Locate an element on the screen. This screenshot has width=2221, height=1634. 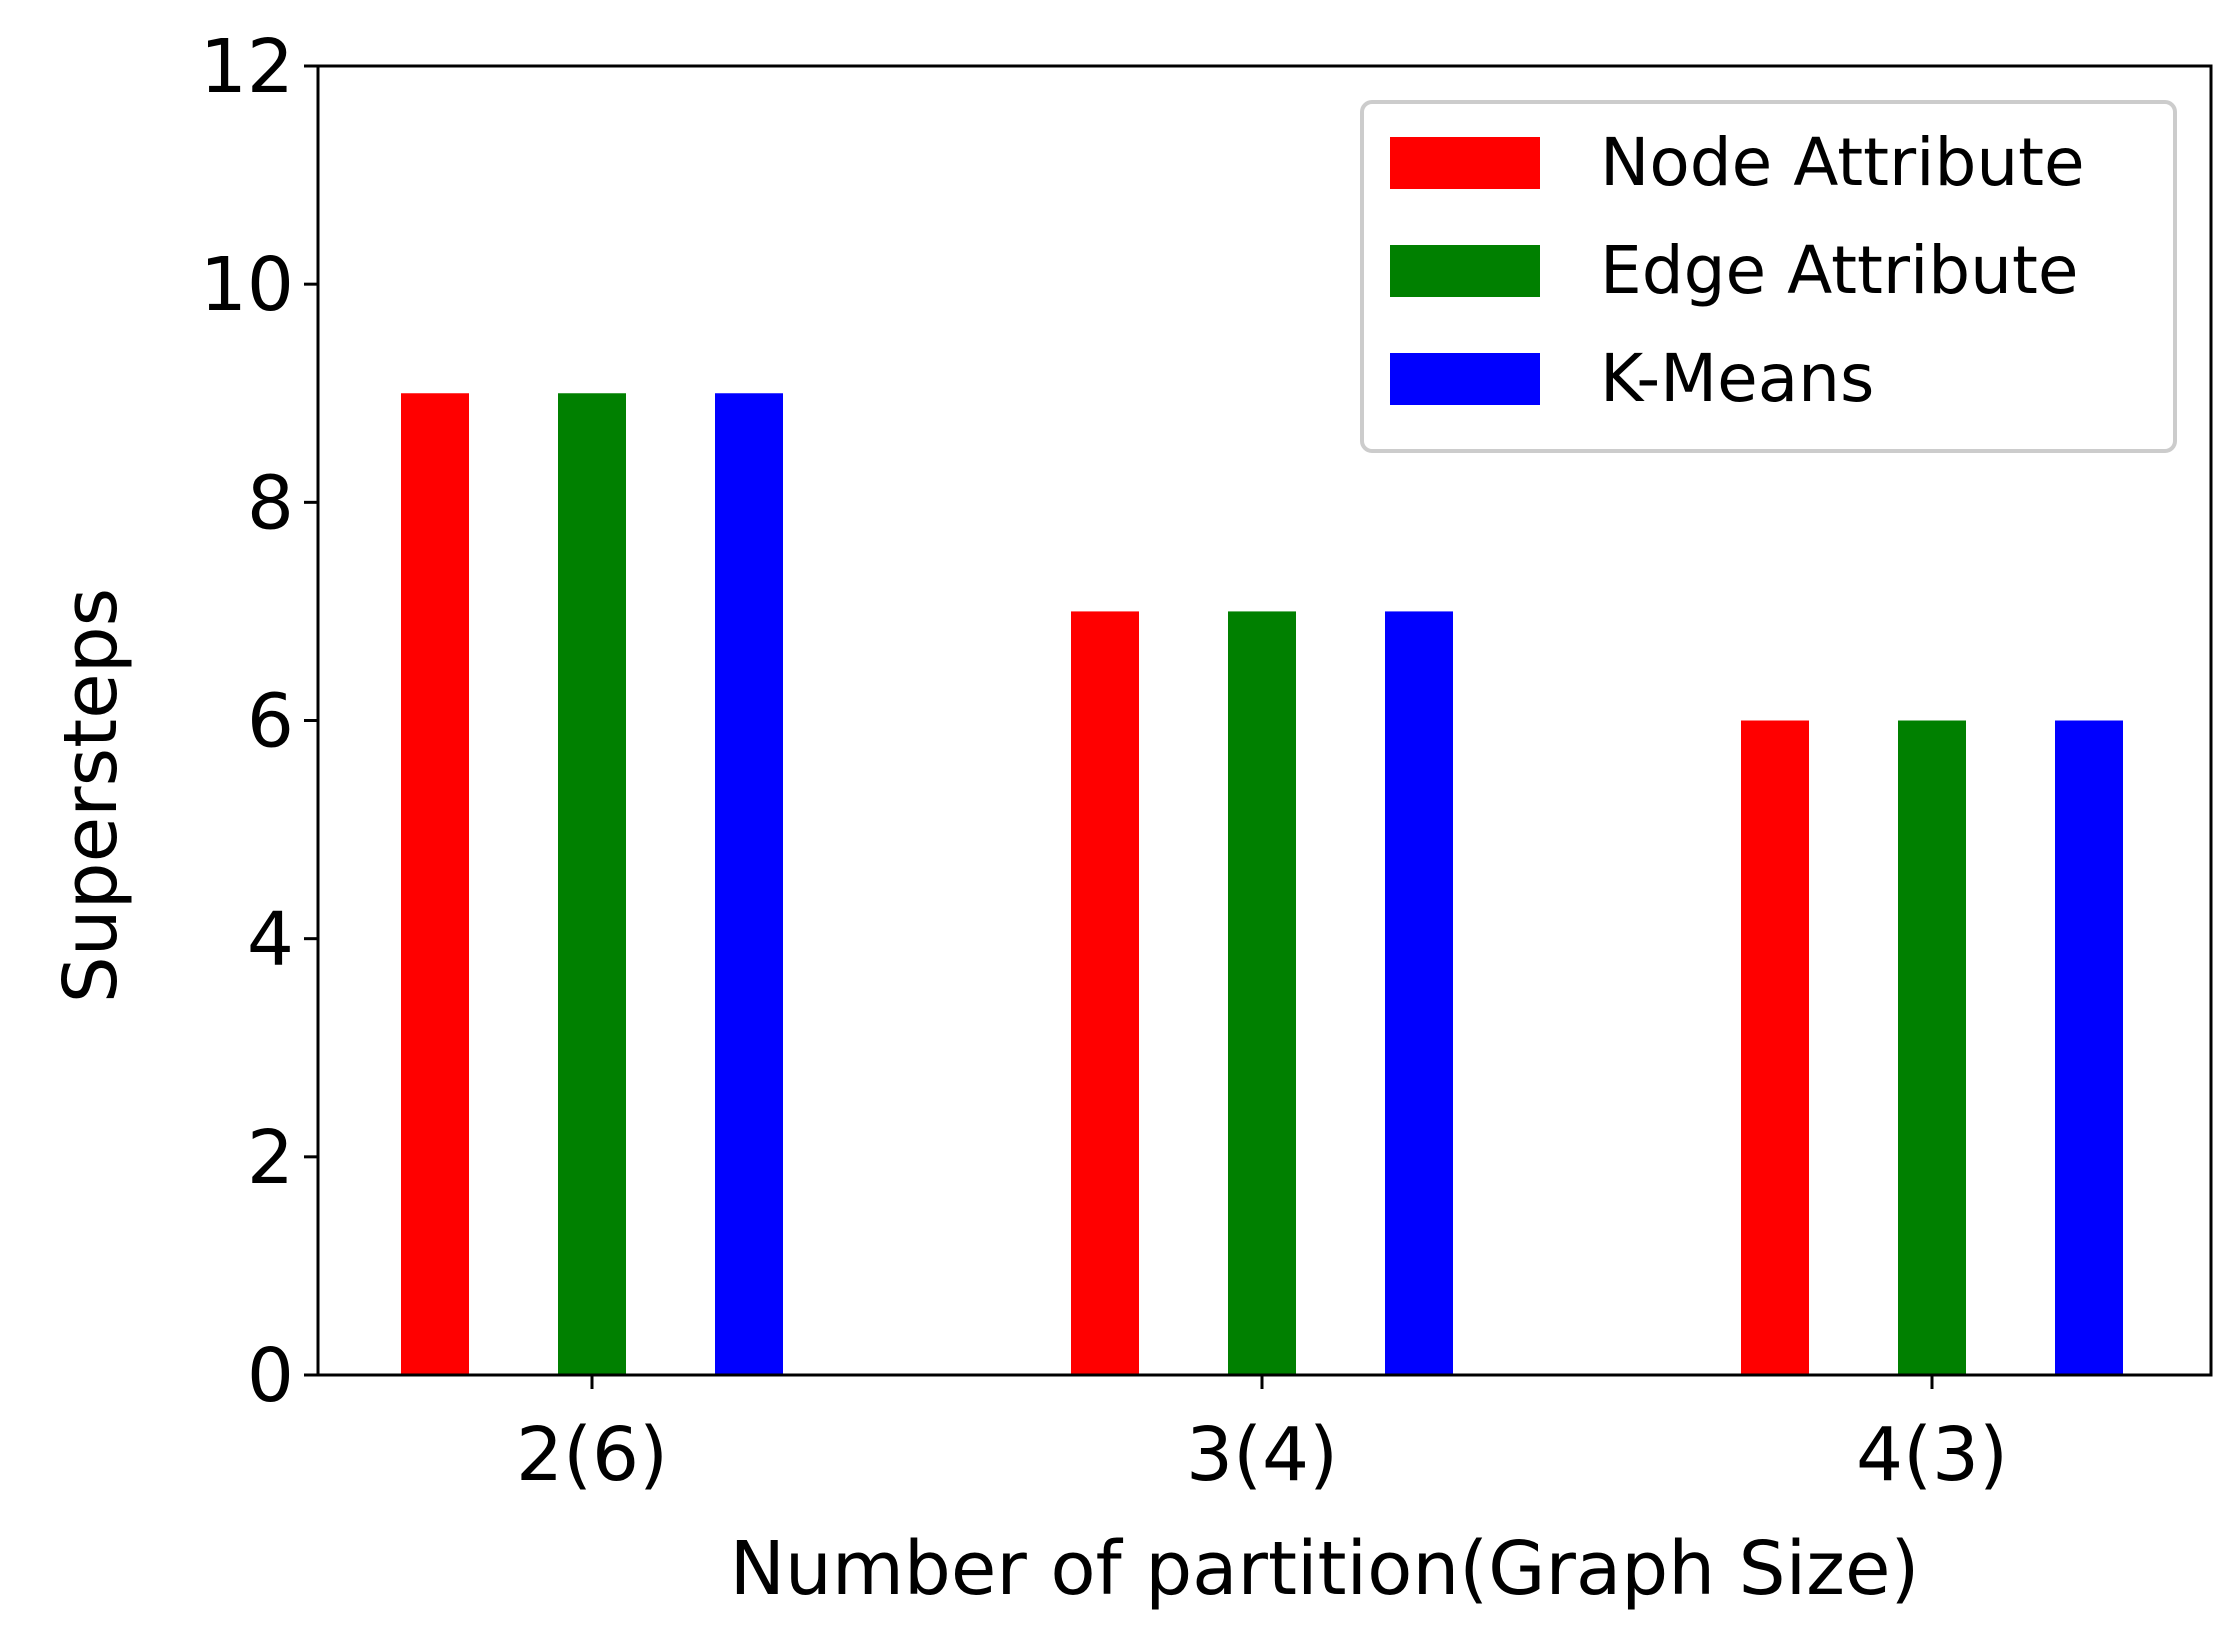
legend-swatch-node-attribute is located at coordinates (1465, 163).